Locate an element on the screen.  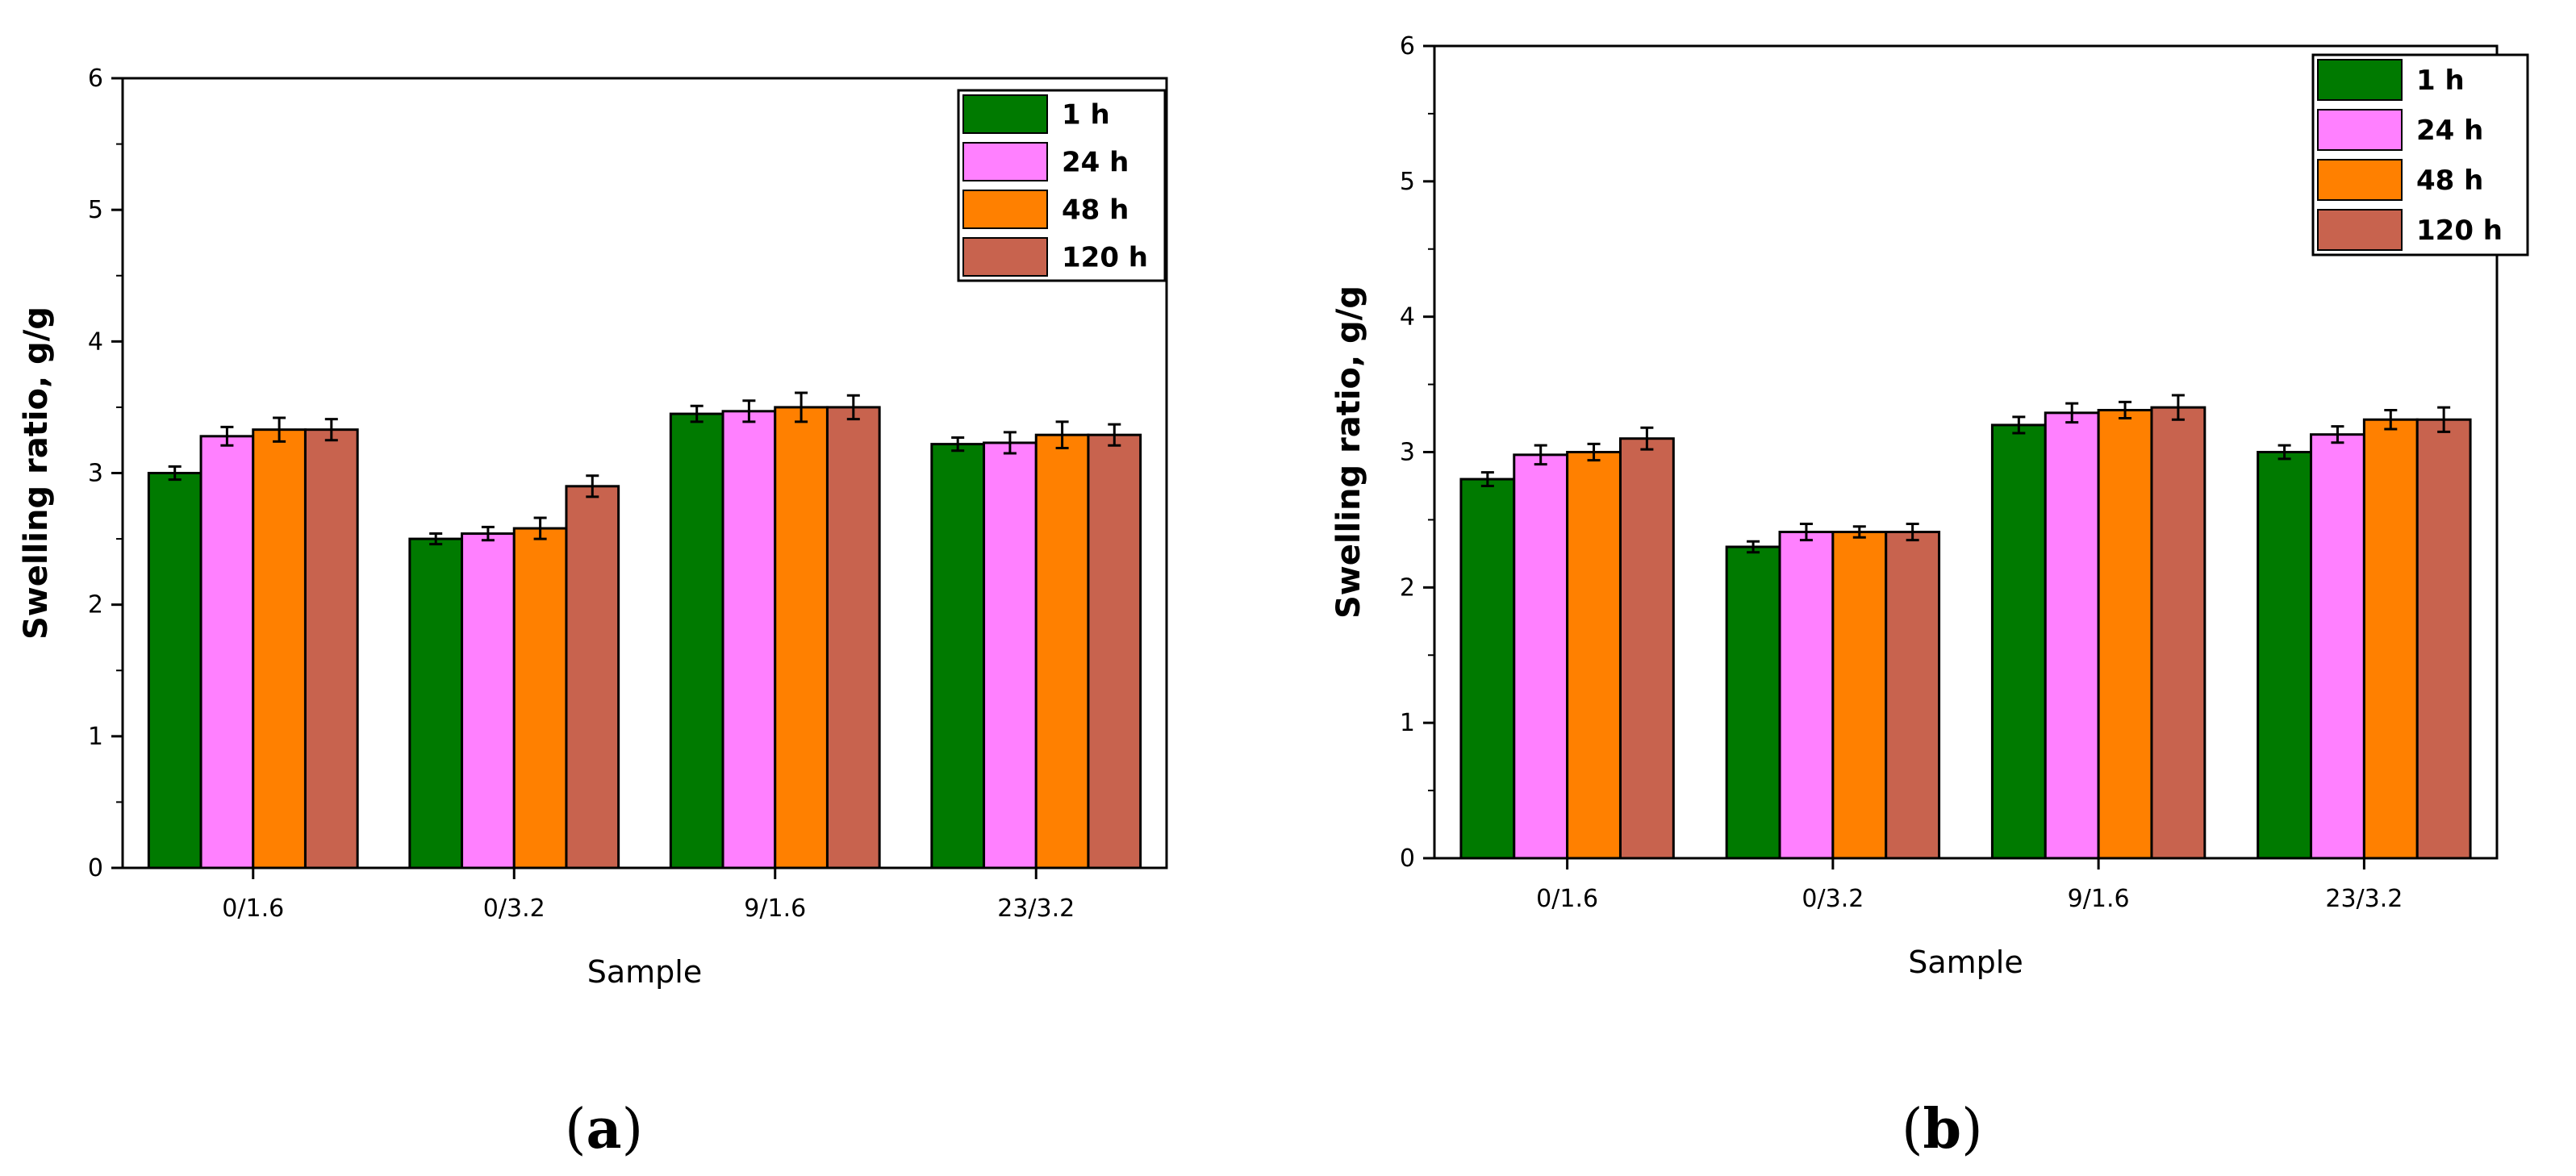
panel-caption-a: (a) is located at coordinates (604, 1129).